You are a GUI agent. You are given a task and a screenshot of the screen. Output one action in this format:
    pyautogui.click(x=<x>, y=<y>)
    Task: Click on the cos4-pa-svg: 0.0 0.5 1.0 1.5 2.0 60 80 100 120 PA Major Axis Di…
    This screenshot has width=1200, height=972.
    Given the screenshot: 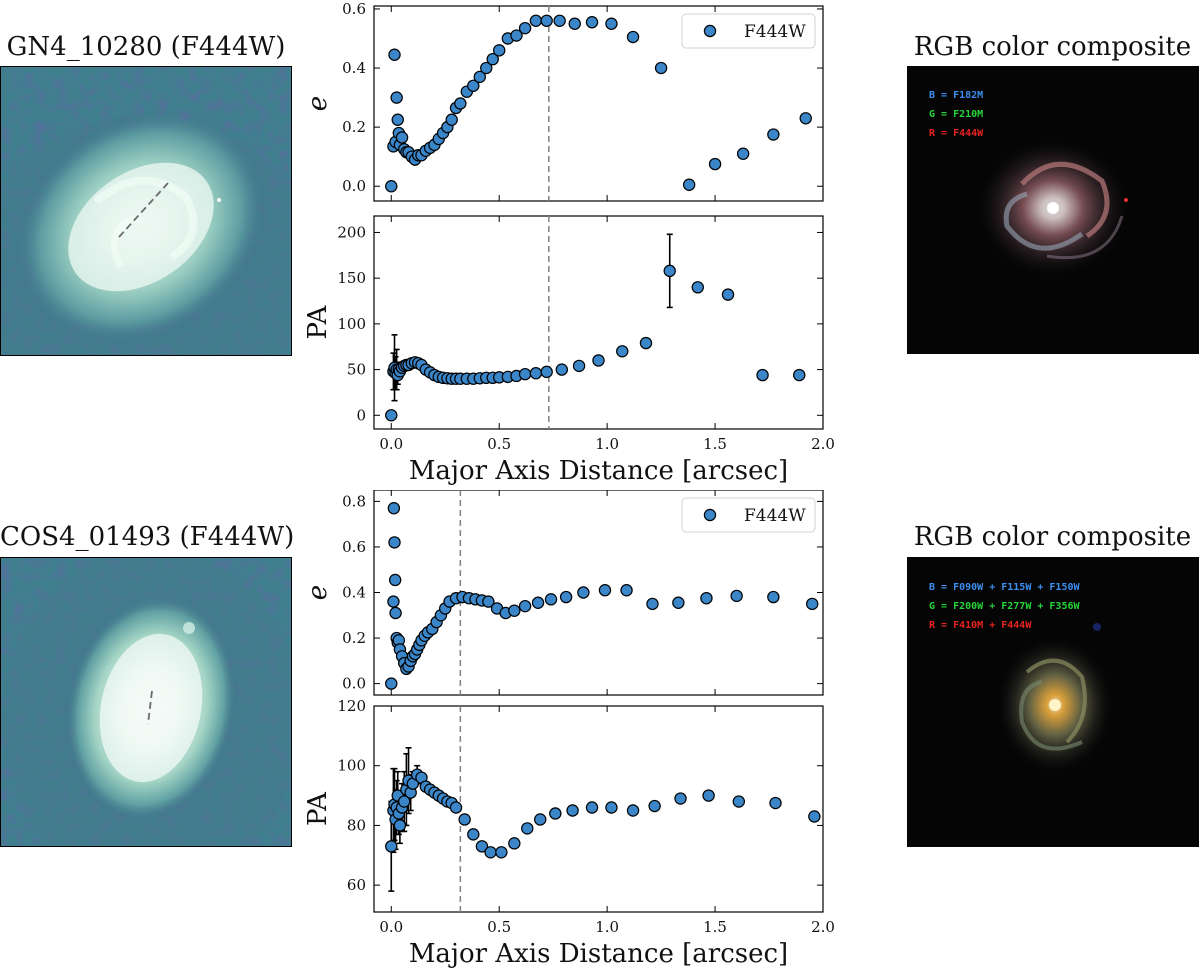 What is the action you would take?
    pyautogui.click(x=569, y=834)
    